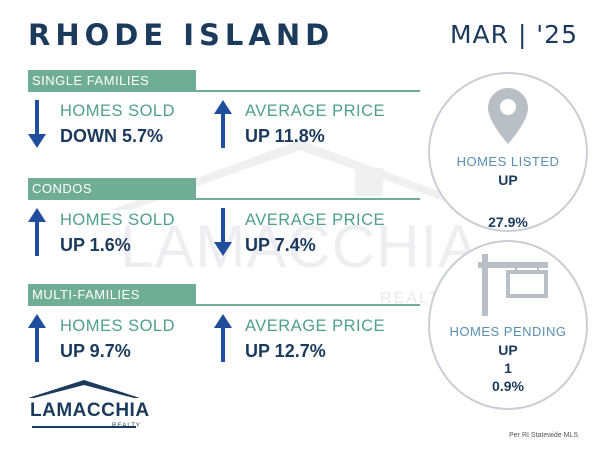 The width and height of the screenshot is (600, 450). Describe the element at coordinates (513, 34) in the screenshot. I see `report-period: MAR | '25` at that location.